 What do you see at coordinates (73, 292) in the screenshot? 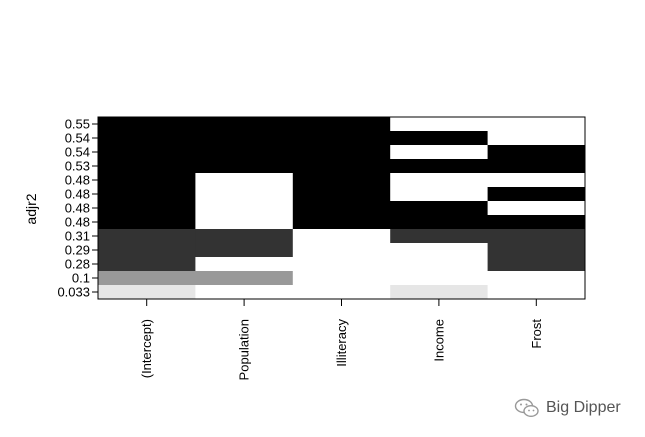
I see `y-tick-label: 0.033` at bounding box center [73, 292].